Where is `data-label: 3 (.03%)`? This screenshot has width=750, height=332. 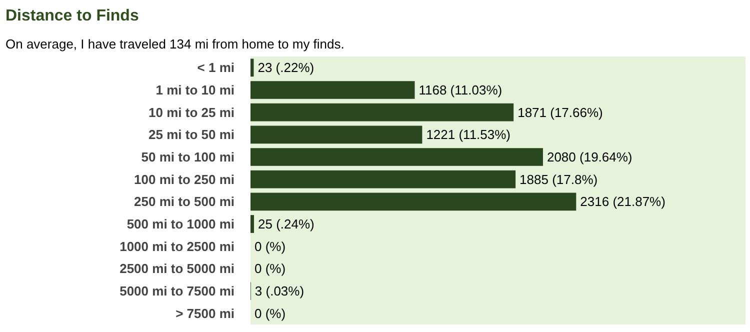 data-label: 3 (.03%) is located at coordinates (279, 291).